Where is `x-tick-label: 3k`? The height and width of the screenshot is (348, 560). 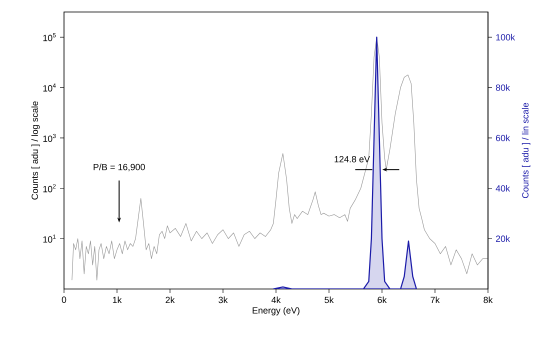
x-tick-label: 3k is located at coordinates (223, 300).